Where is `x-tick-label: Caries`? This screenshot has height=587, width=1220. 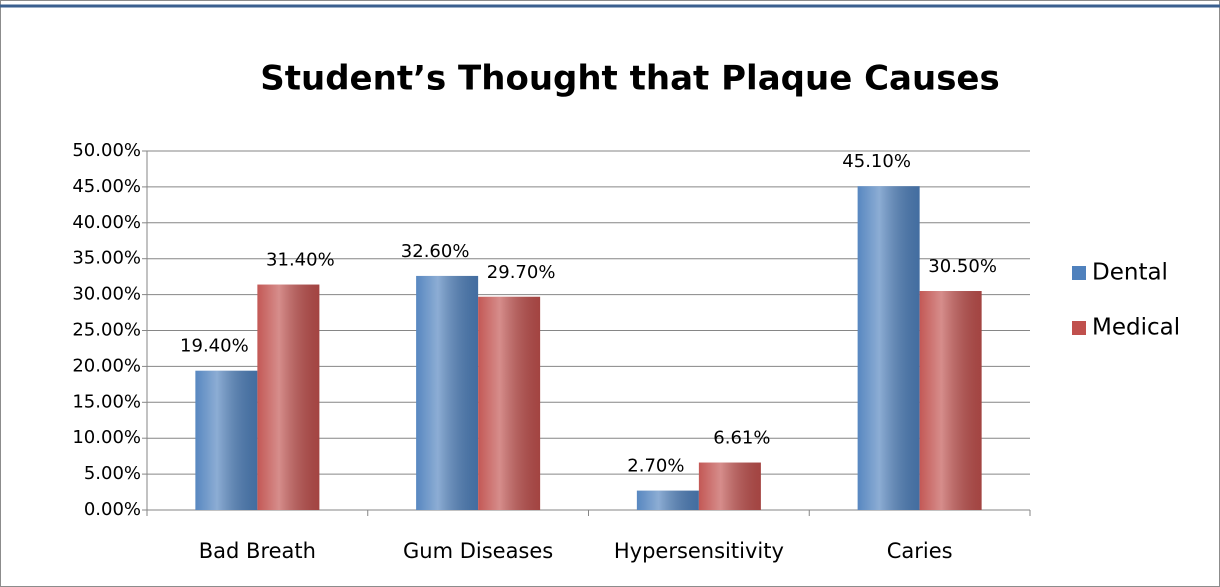 x-tick-label: Caries is located at coordinates (920, 551).